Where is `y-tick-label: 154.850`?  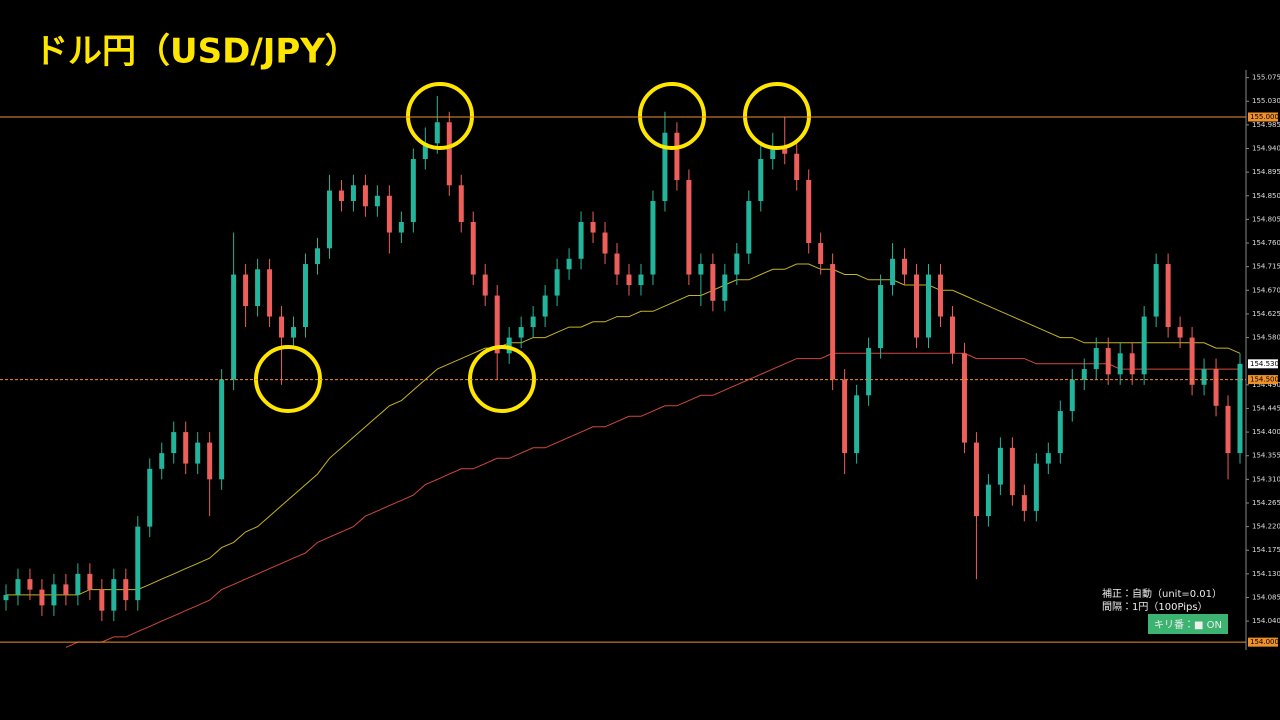 y-tick-label: 154.850 is located at coordinates (1266, 196).